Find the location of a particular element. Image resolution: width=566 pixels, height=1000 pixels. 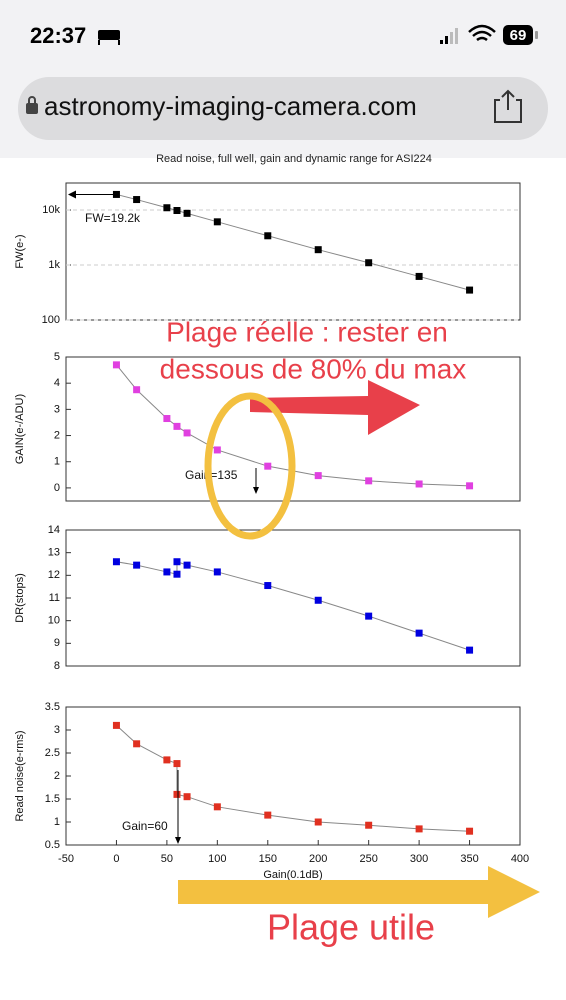

yellow-arrow is located at coordinates (359, 892).